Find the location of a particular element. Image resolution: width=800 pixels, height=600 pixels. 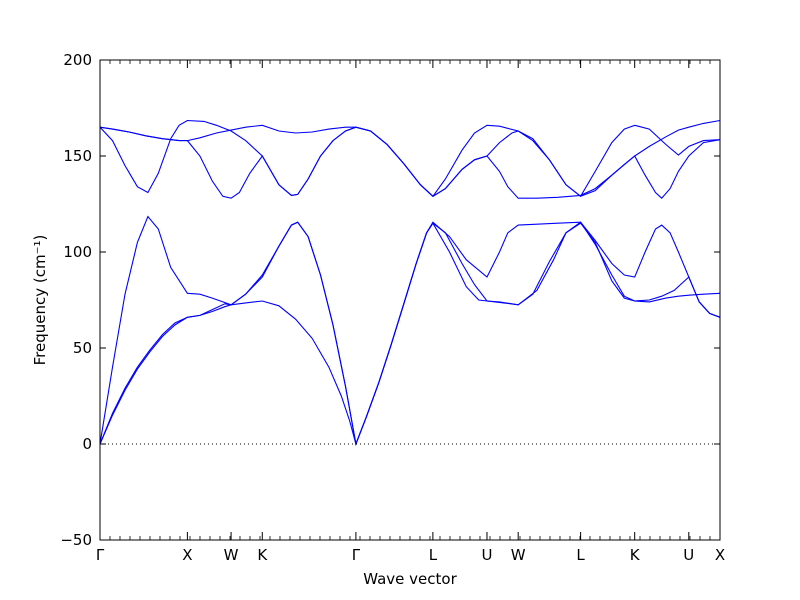

x-axis-label: Wave vector is located at coordinates (410, 579).